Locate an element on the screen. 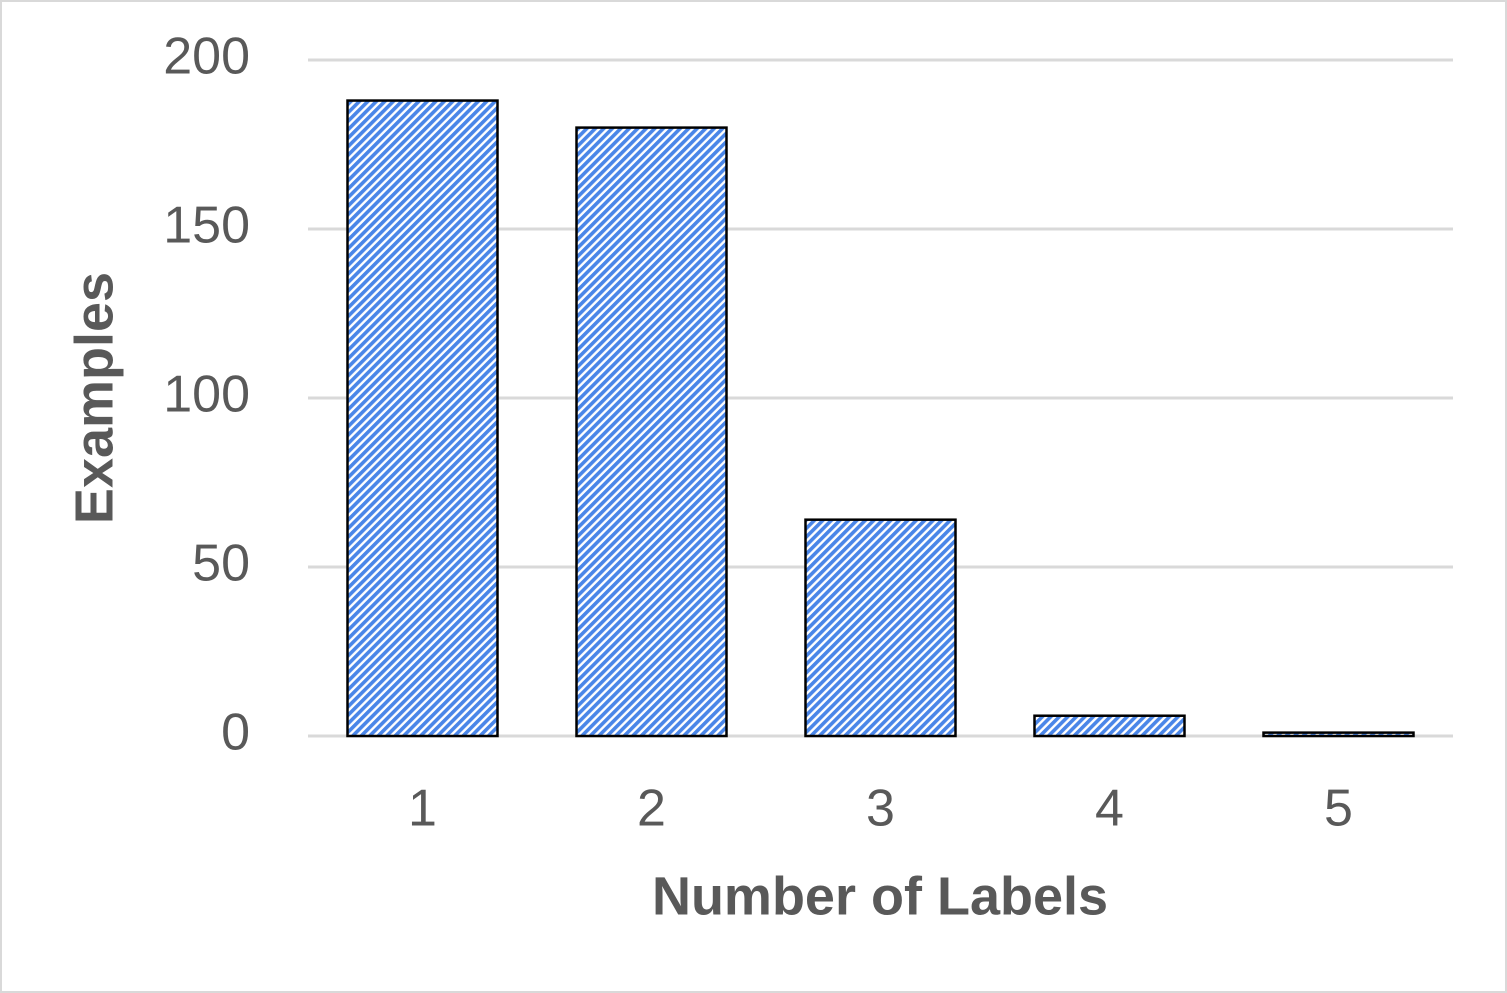 This screenshot has height=993, width=1507. y-tick-label: 50 is located at coordinates (221, 564).